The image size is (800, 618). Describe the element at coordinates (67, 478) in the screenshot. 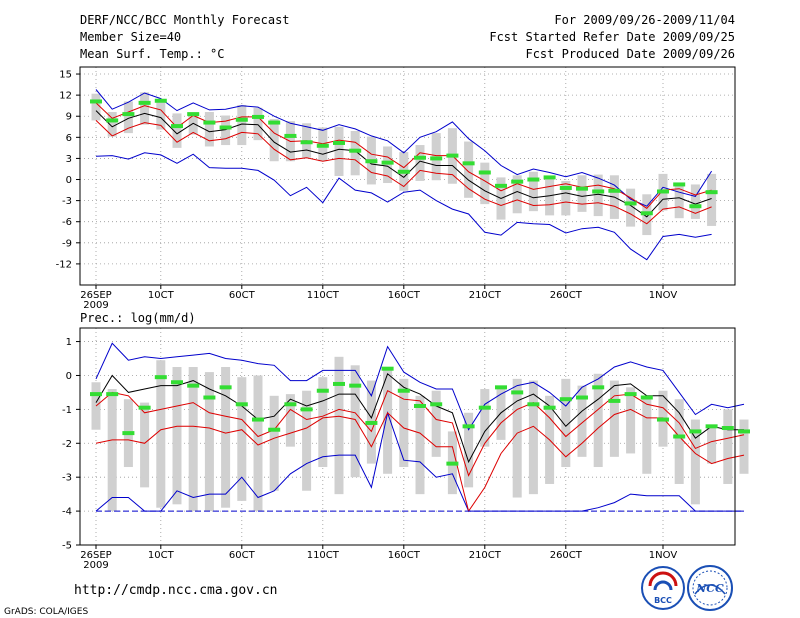

I see `prec-ytick-label: -3` at that location.